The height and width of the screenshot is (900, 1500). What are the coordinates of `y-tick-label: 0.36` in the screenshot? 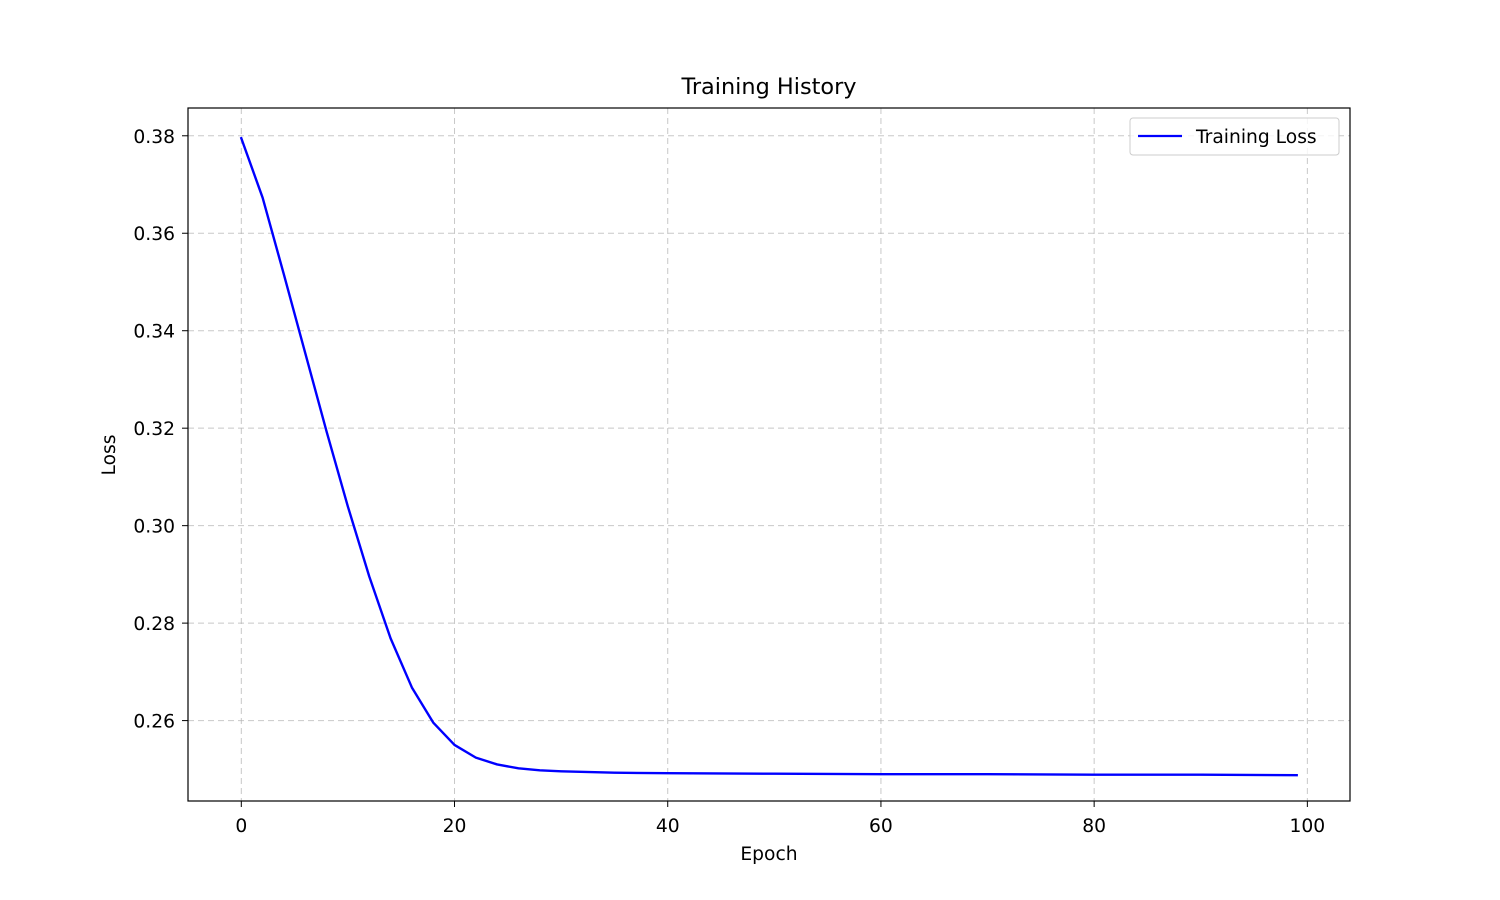 It's located at (154, 234).